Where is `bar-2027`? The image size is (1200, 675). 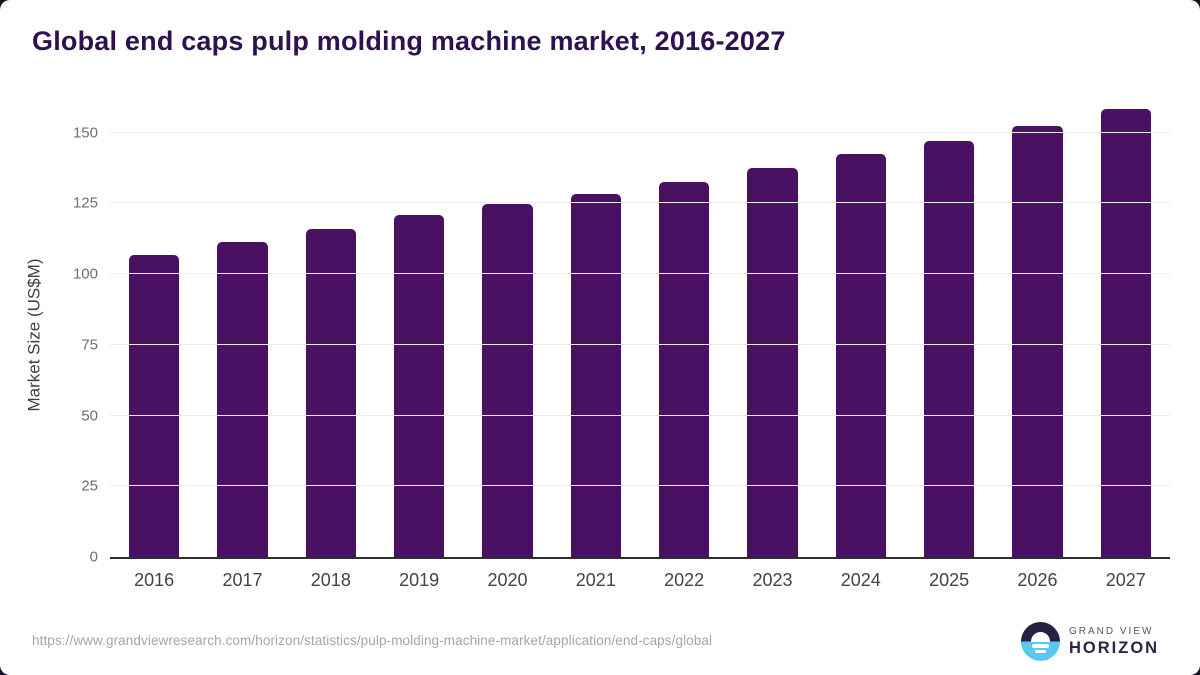
bar-2027 is located at coordinates (1125, 332).